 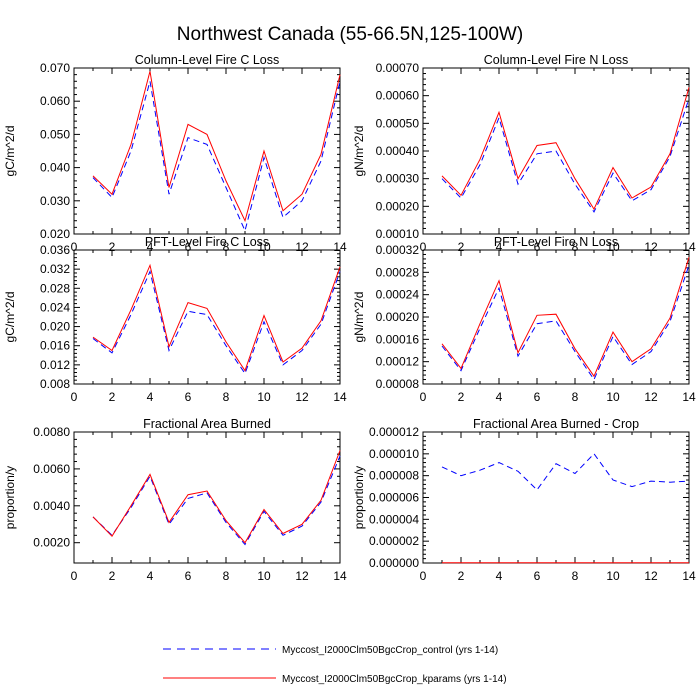 I want to click on y-tick-label: 0.0040, so click(x=51, y=506).